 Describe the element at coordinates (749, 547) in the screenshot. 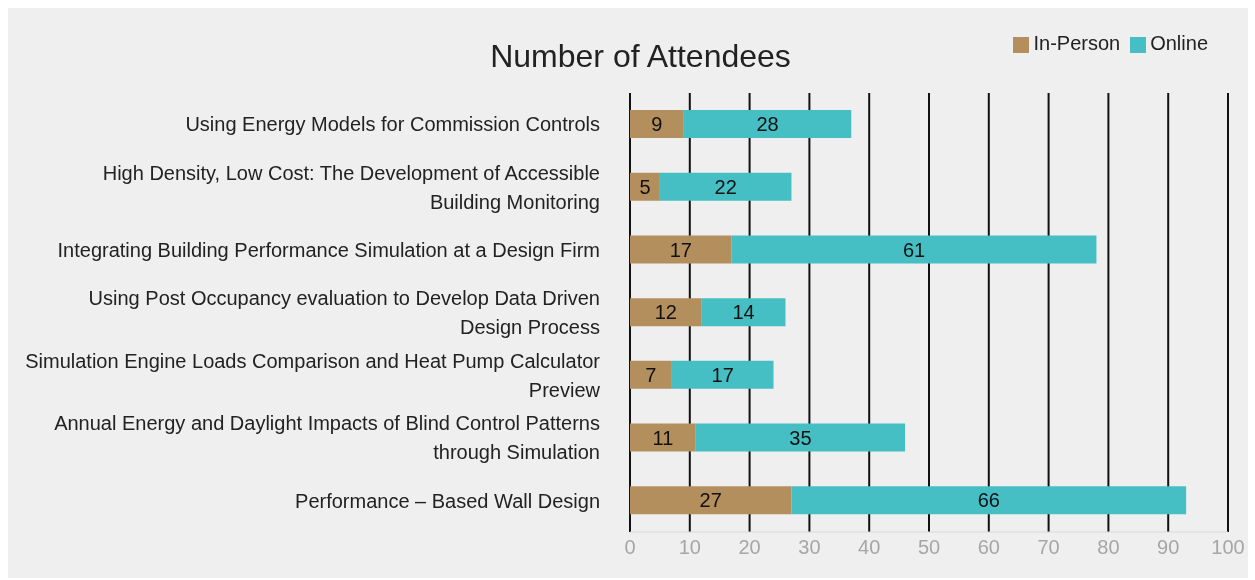

I see `x-tick-label: 20` at that location.